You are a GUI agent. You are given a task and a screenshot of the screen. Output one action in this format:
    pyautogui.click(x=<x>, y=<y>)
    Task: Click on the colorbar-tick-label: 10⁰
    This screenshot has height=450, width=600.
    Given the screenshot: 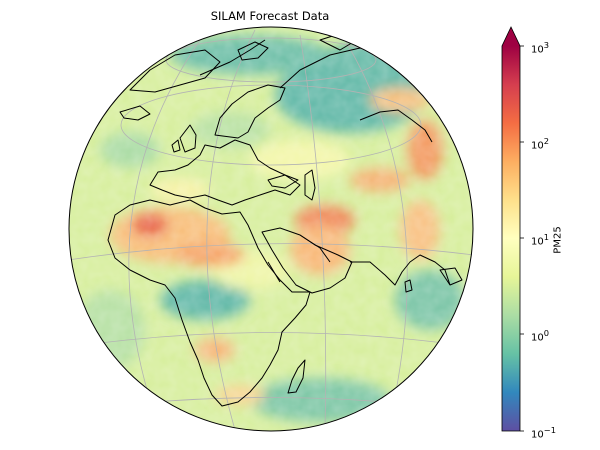 What is the action you would take?
    pyautogui.click(x=540, y=336)
    